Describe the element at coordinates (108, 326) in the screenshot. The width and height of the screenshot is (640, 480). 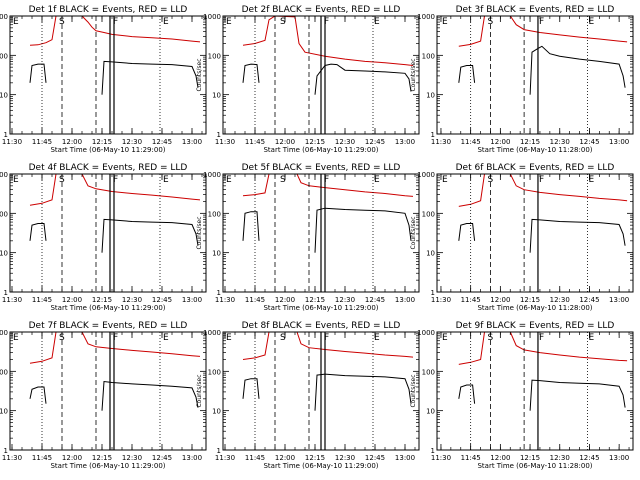
I see `panel-title: Det 7f BLACK = Events, RED = LLD` at that location.